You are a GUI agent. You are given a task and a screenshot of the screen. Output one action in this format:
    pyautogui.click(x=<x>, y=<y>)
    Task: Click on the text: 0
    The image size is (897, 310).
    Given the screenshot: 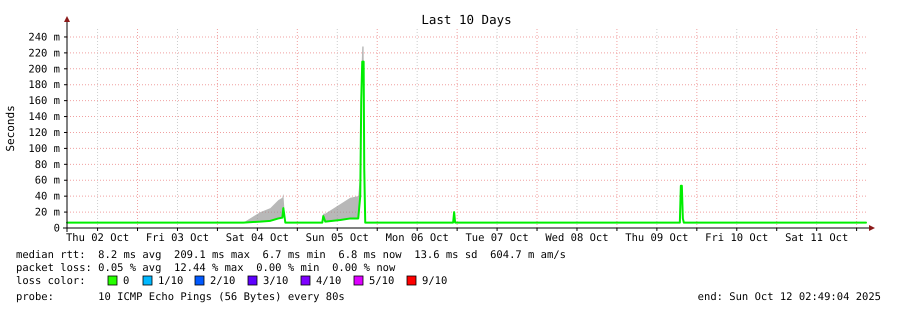 What is the action you would take?
    pyautogui.click(x=126, y=281)
    